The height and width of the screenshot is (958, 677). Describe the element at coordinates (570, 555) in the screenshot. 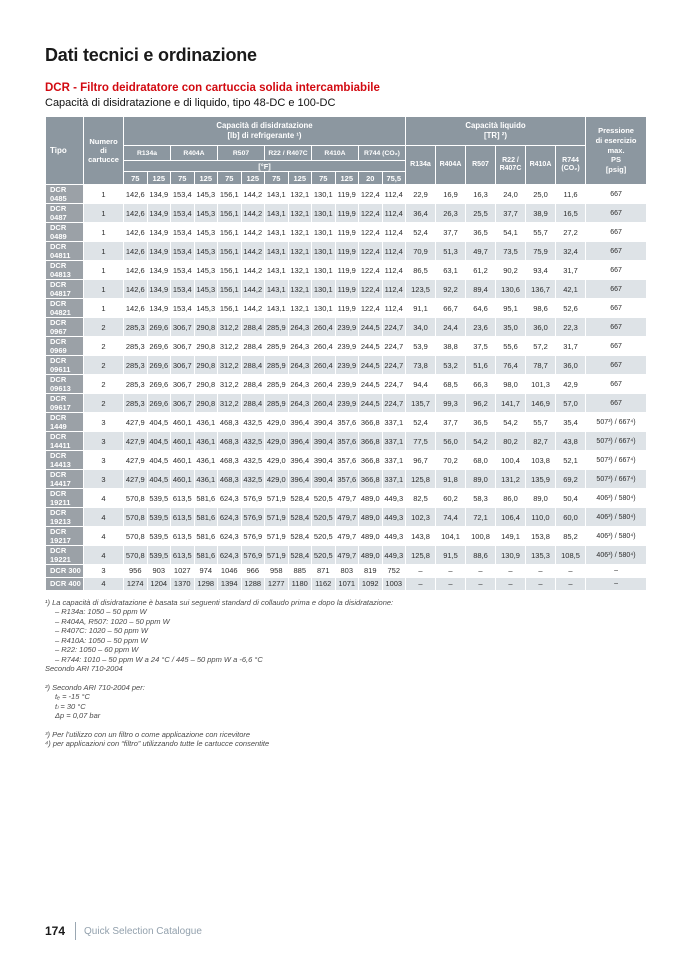

I see `liquid-value: 108,5` at that location.